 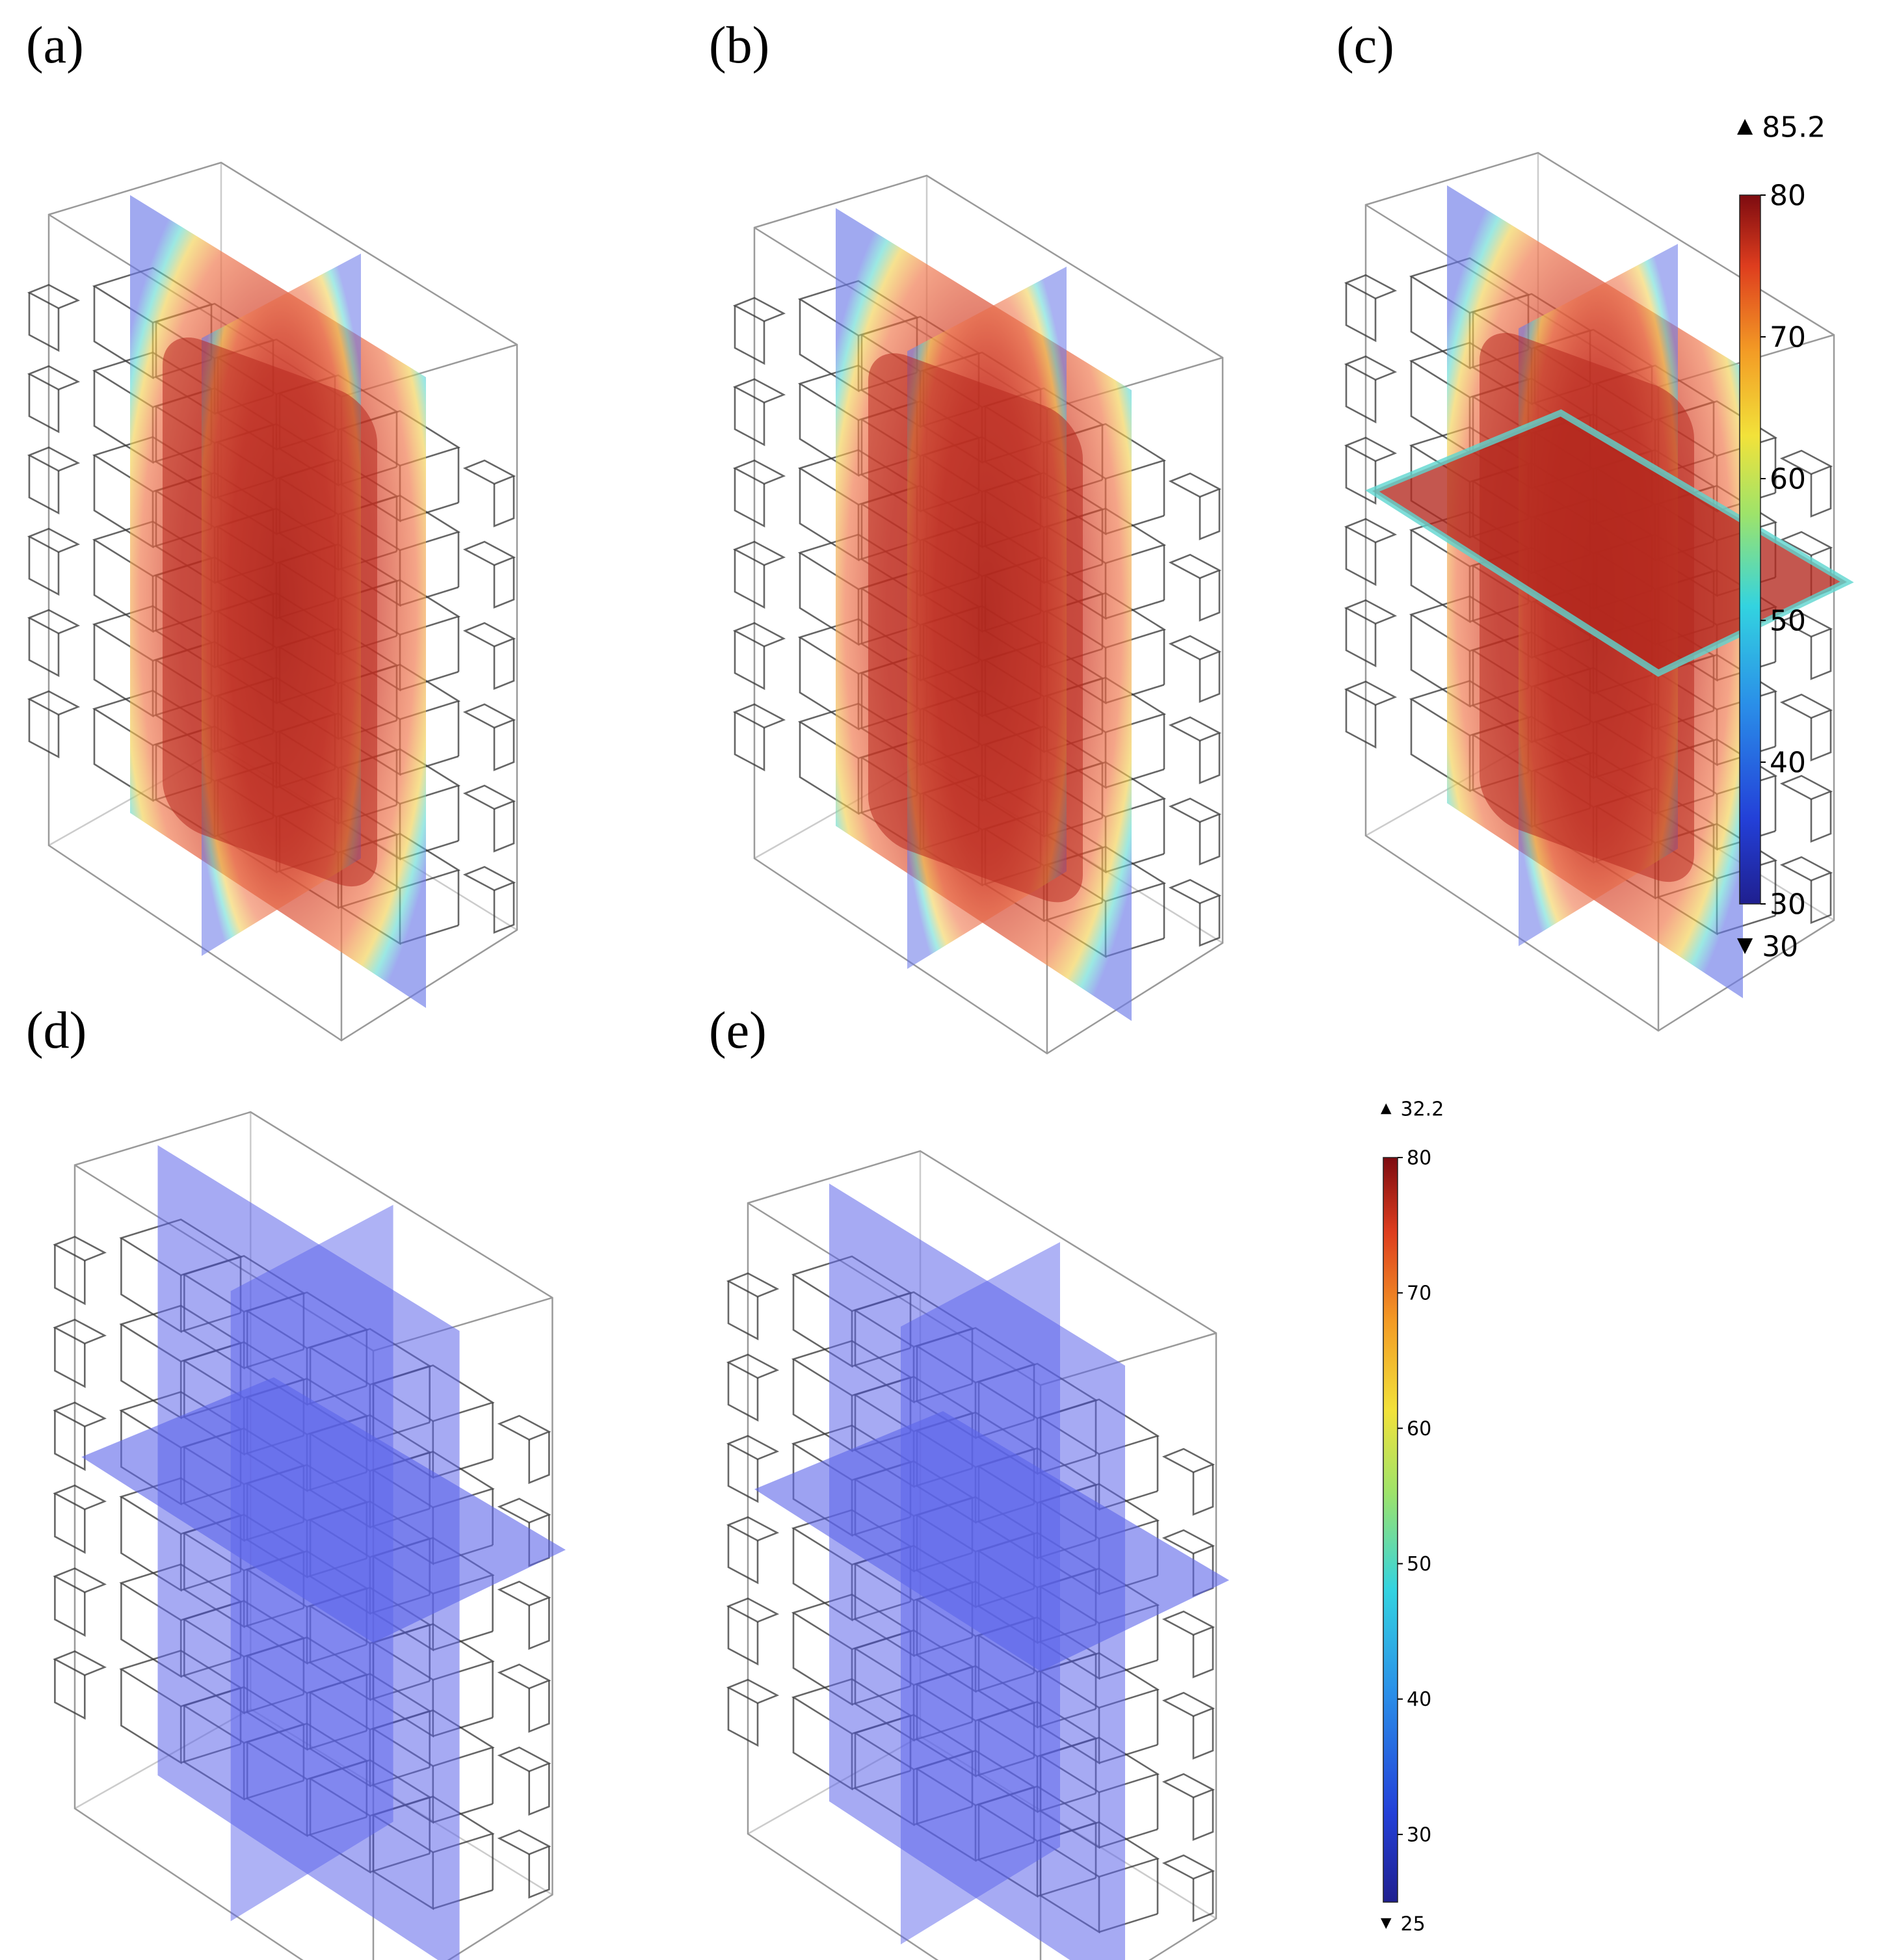 I want to click on panel-c, so click(x=1599, y=592).